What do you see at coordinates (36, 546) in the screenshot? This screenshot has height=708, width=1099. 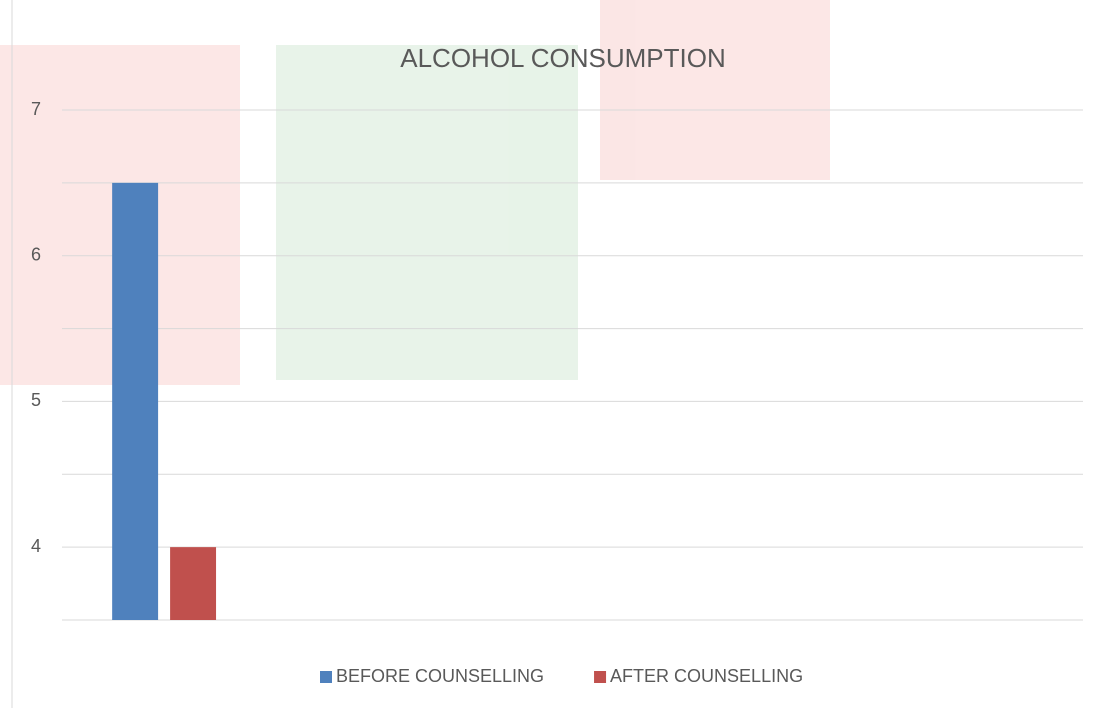 I see `y-tick-label: 4` at bounding box center [36, 546].